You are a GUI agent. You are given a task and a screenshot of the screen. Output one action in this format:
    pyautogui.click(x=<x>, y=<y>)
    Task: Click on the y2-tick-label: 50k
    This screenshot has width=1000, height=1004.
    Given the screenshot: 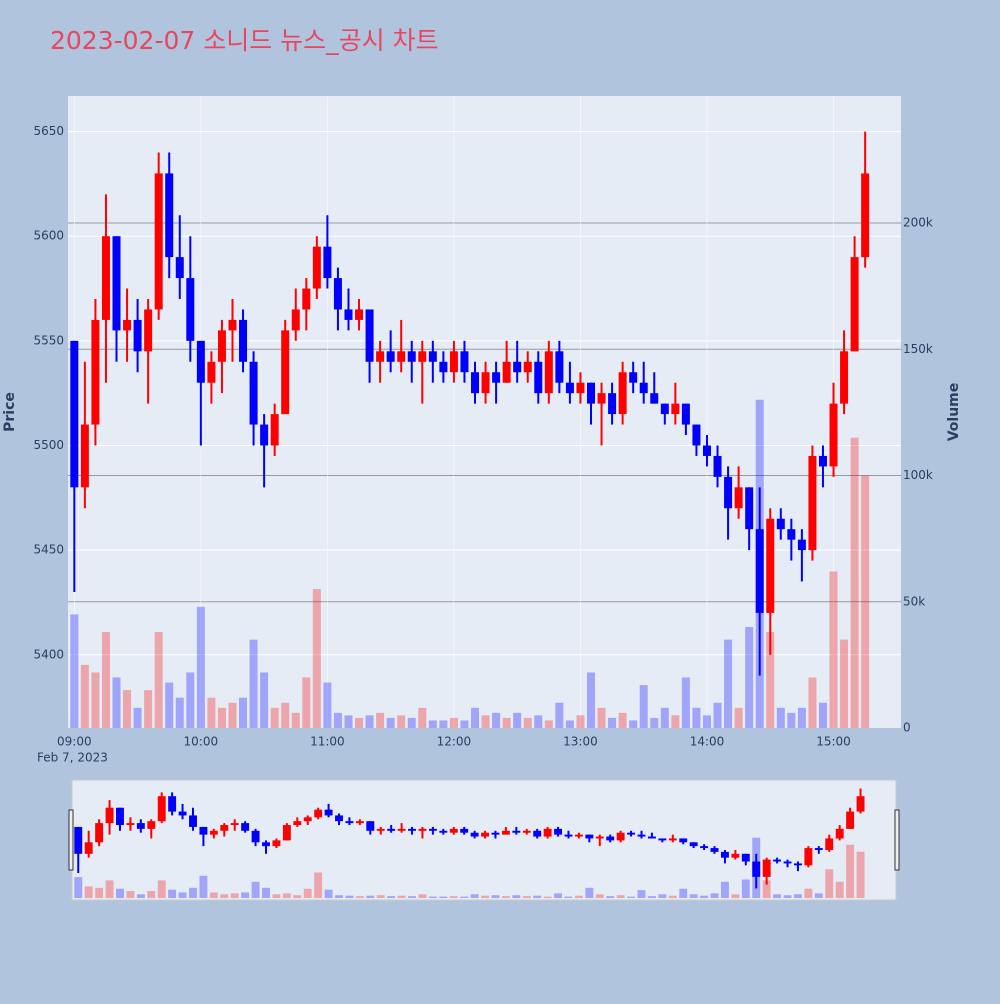 What is the action you would take?
    pyautogui.click(x=914, y=601)
    